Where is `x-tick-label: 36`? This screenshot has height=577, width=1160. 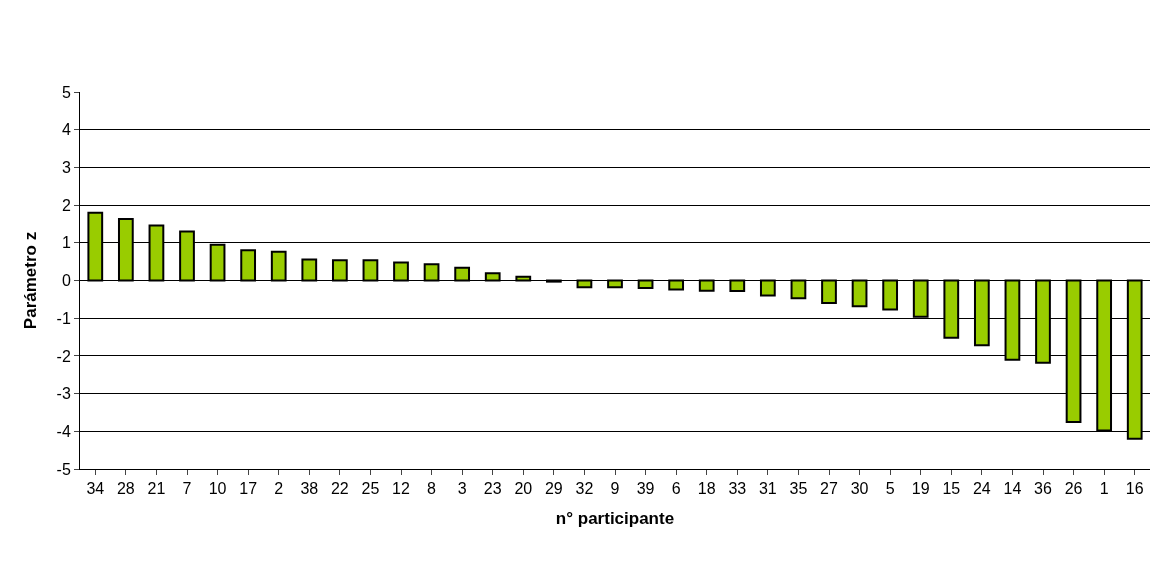
x-tick-label: 36 is located at coordinates (1043, 489).